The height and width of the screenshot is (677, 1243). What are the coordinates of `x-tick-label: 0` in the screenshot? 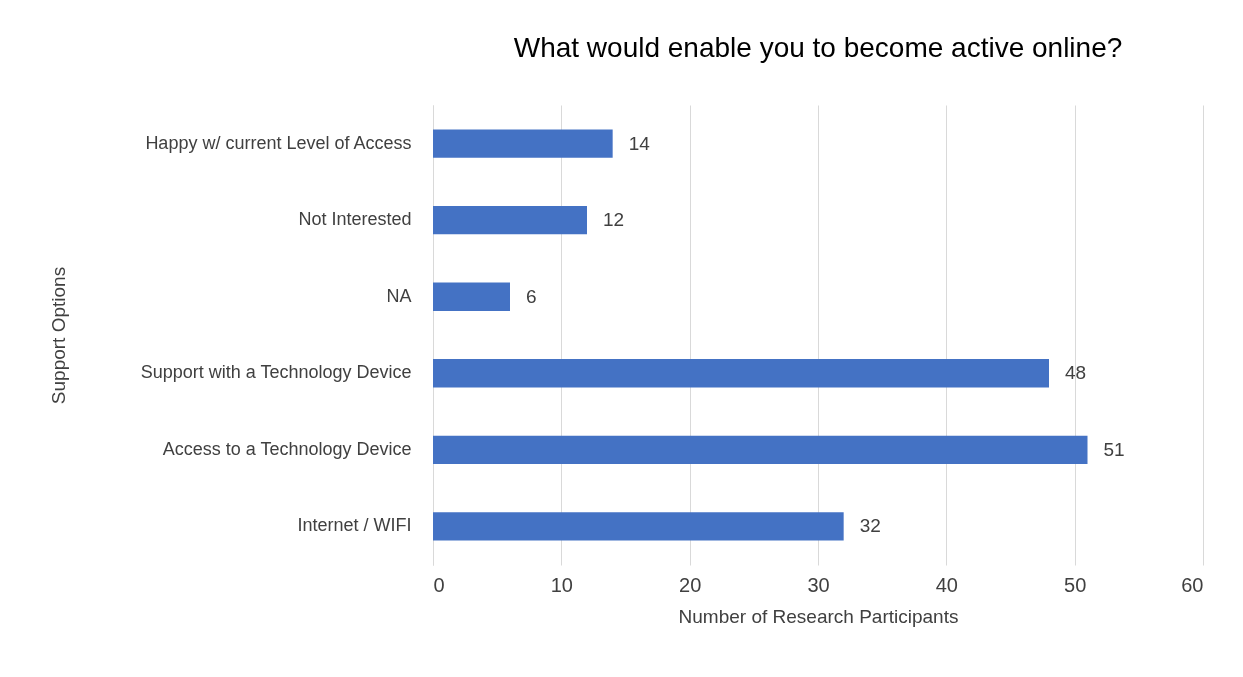 It's located at (439, 584).